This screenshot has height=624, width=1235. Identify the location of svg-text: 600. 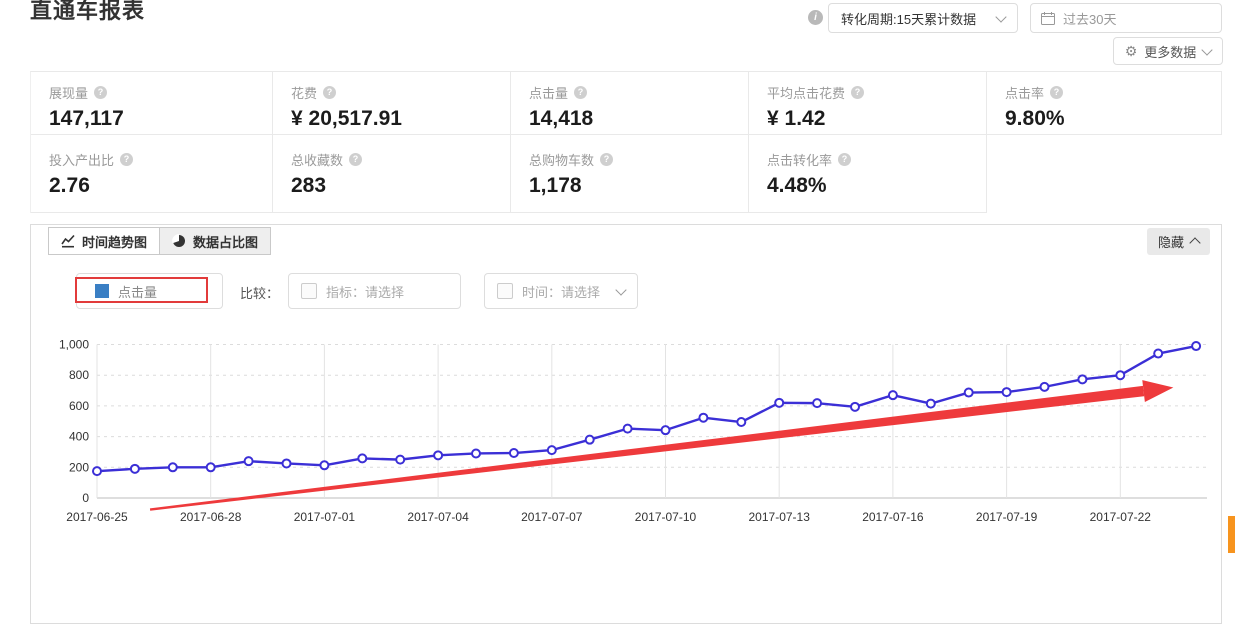
(79, 406).